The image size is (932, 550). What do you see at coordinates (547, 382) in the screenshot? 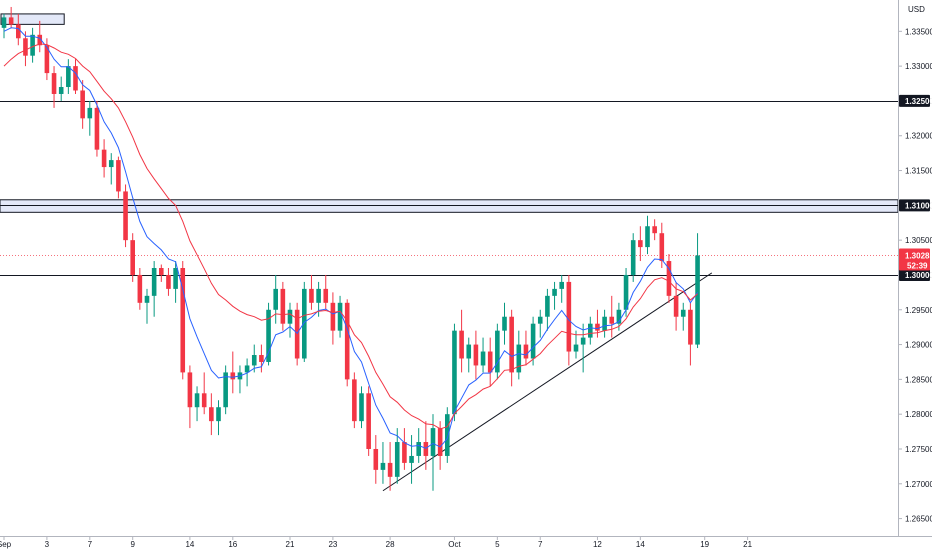
I see `trendline` at bounding box center [547, 382].